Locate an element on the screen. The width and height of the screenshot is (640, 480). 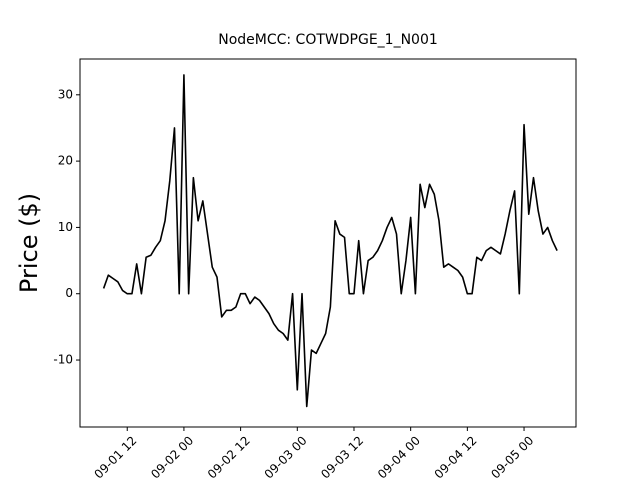
chart-title: NodeMCC: COTWDPGE_1_N001 is located at coordinates (328, 40).